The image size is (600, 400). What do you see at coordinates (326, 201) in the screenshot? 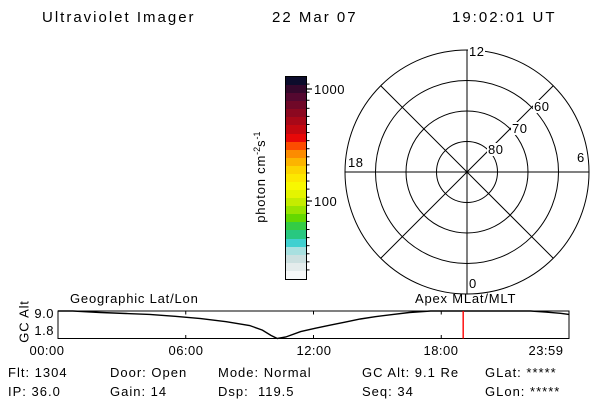
I see `colorbar-tick-100: 100` at bounding box center [326, 201].